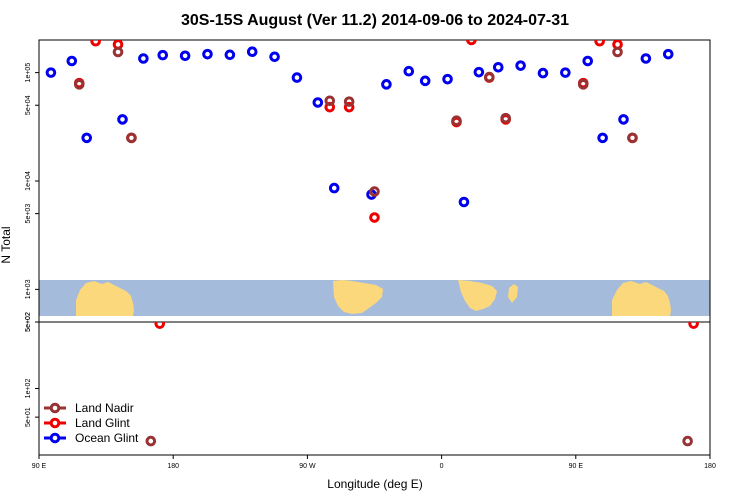 The image size is (750, 500). Describe the element at coordinates (28, 389) in the screenshot. I see `y-lower-tick-label: 1e+02` at that location.